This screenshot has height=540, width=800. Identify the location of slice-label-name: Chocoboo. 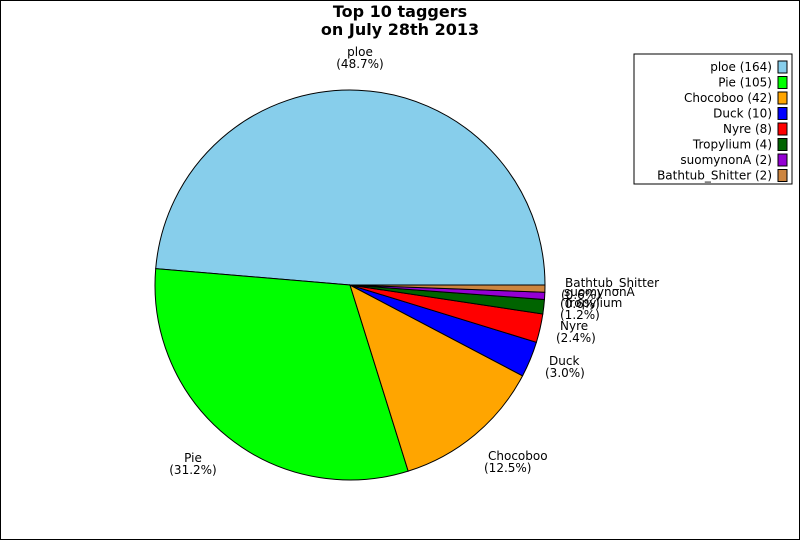
(518, 456).